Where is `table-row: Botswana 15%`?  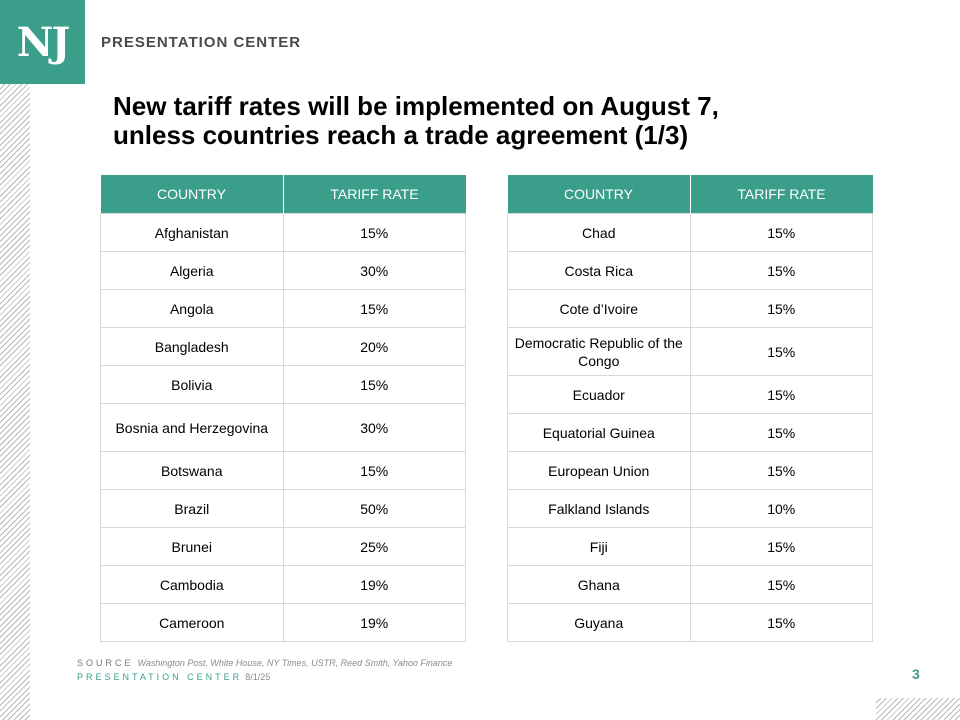 table-row: Botswana 15% is located at coordinates (283, 470).